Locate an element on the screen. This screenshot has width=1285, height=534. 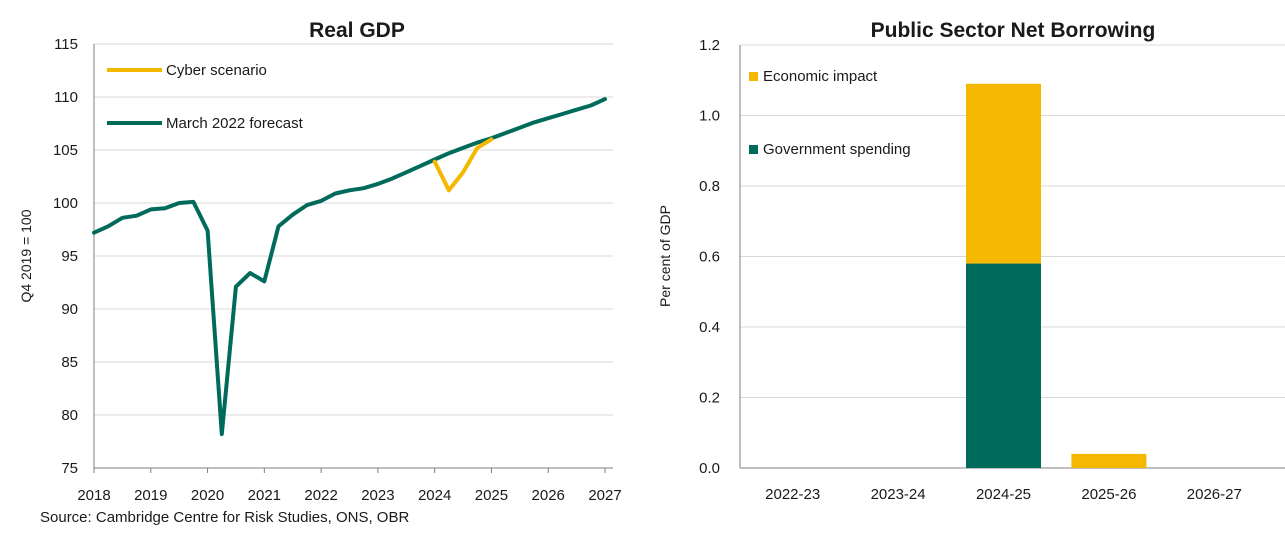
y-tick-label: 80 is located at coordinates (69, 415).